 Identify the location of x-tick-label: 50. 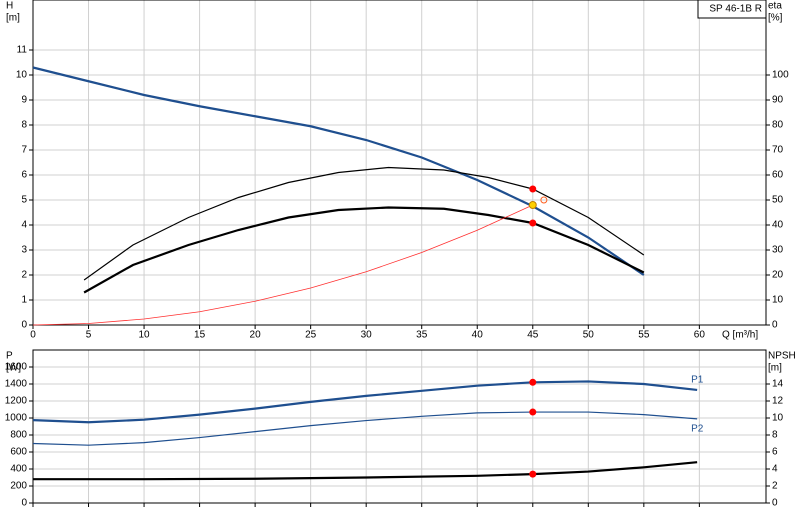
(589, 335).